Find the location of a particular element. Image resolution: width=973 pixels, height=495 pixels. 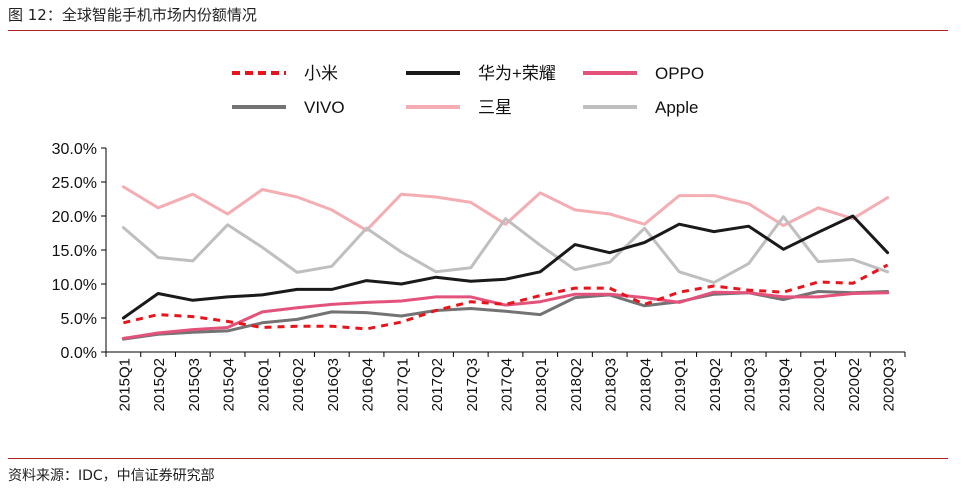

y-tick-label: 10.0% is located at coordinates (74, 285).